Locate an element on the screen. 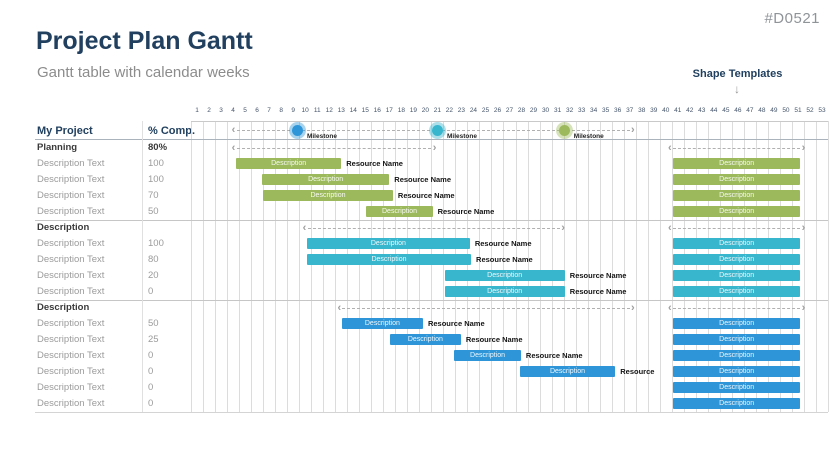 This screenshot has height=470, width=836. task-percent: 70 is located at coordinates (153, 195).